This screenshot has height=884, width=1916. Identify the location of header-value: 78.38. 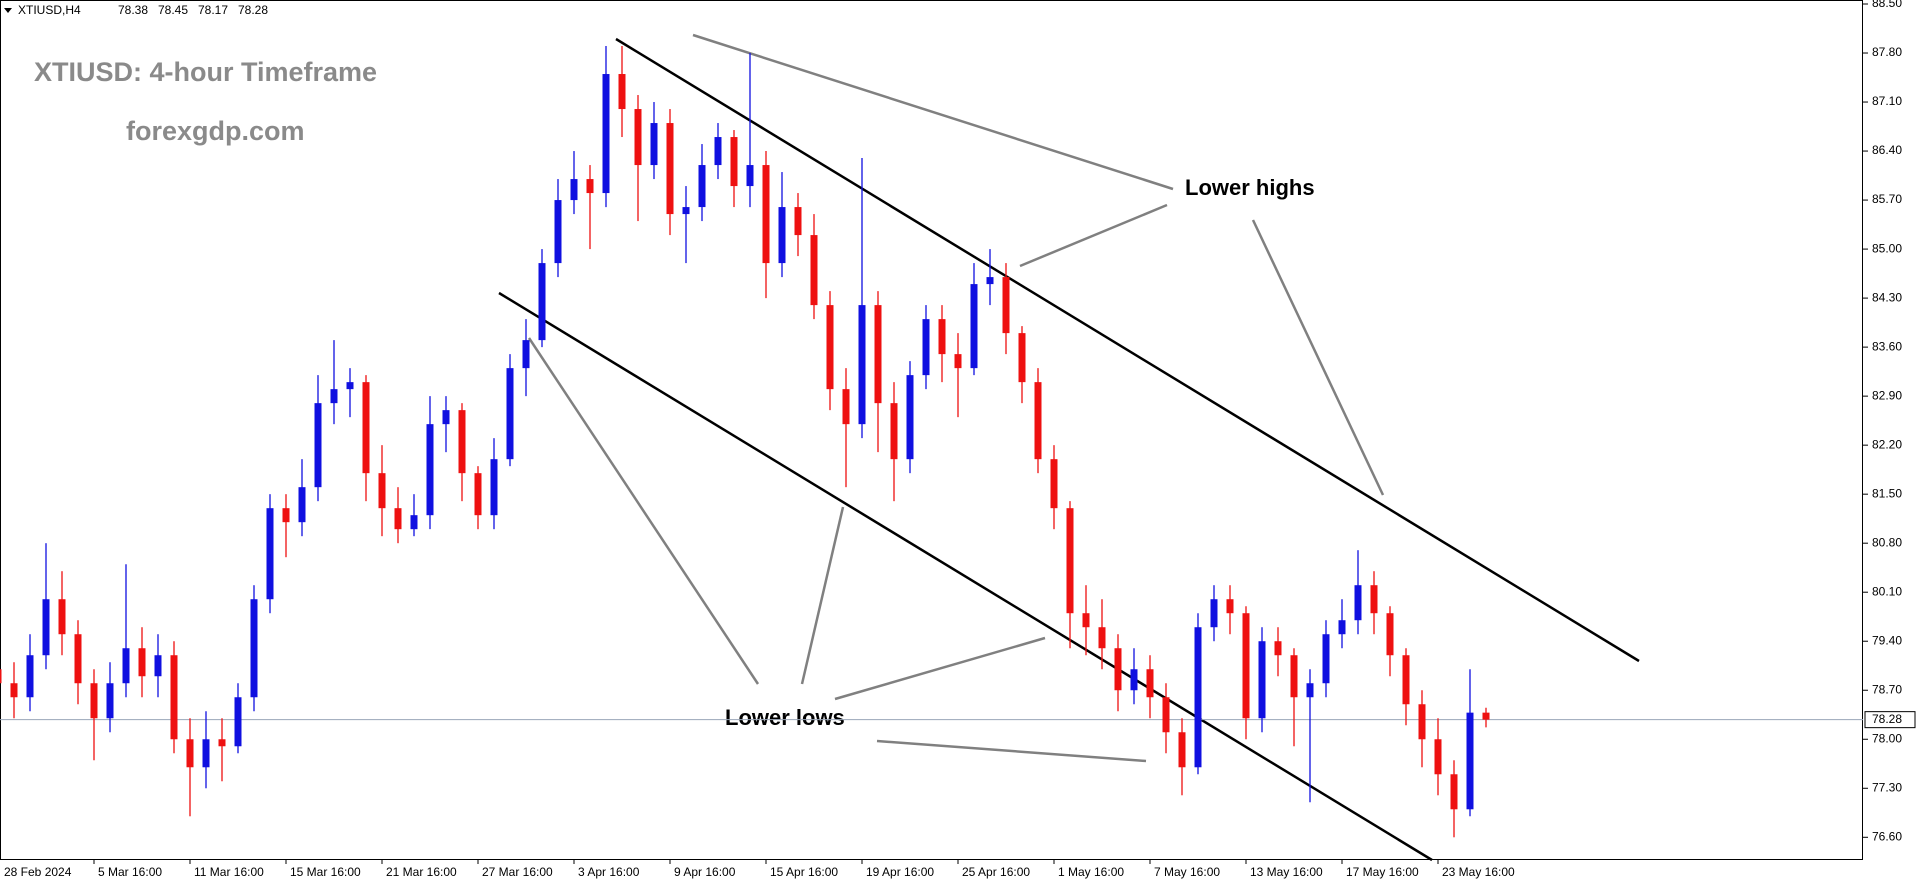
(133, 10).